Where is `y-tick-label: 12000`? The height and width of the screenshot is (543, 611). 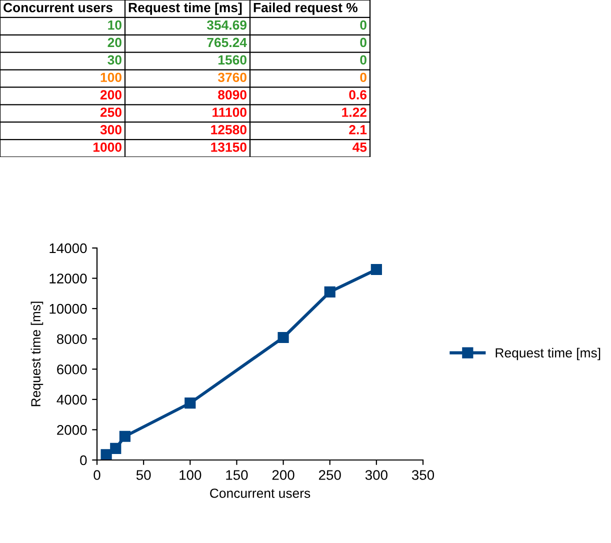
y-tick-label: 12000 is located at coordinates (68, 279).